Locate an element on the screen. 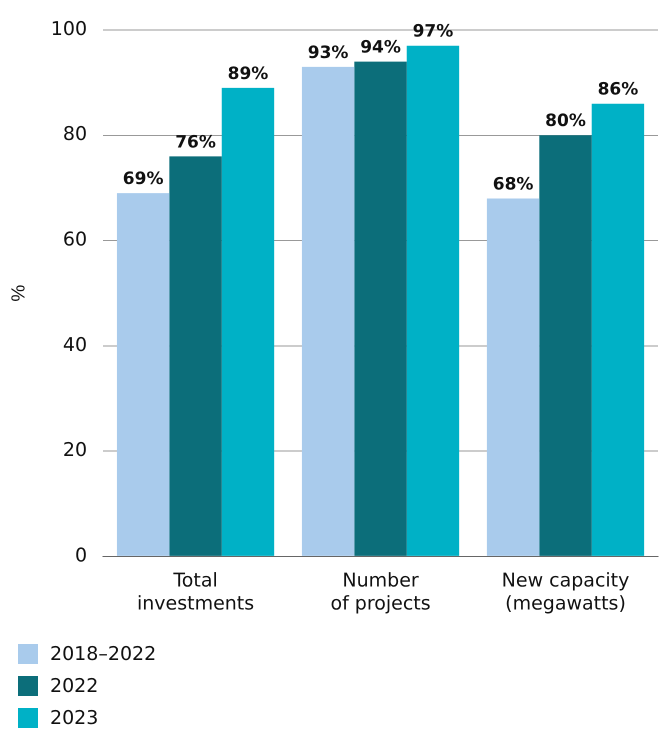 This screenshot has height=734, width=668. y-tick-label: 60 is located at coordinates (75, 239).